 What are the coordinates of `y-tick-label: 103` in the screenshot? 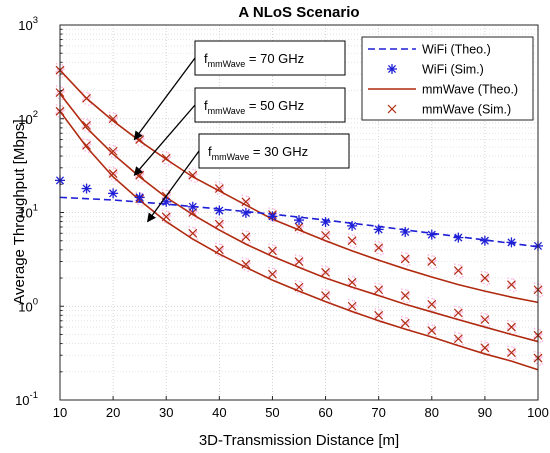 It's located at (28, 24).